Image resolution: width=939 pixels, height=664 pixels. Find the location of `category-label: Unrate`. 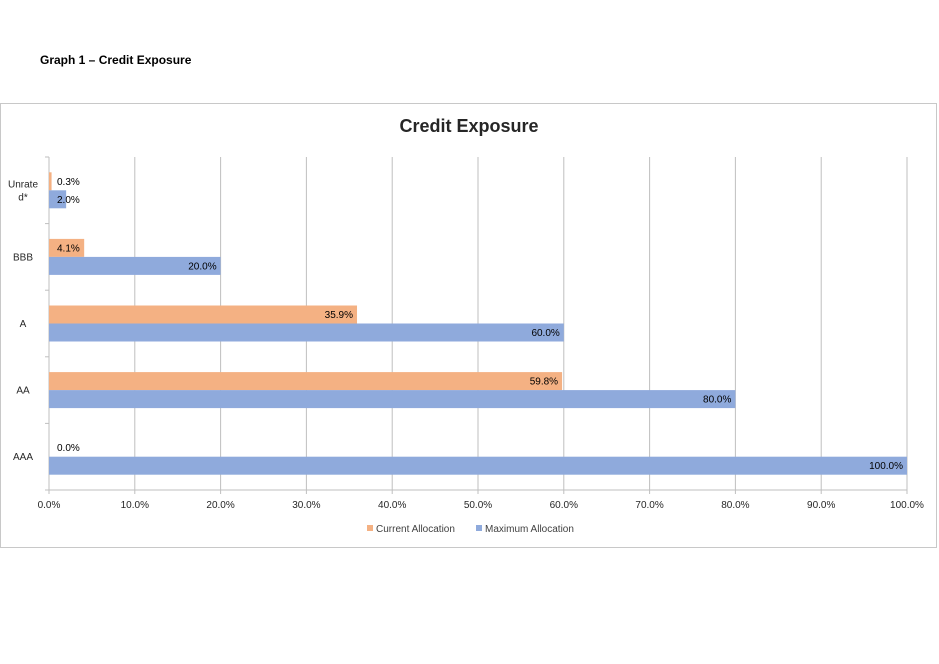

category-label: Unrate is located at coordinates (23, 184).